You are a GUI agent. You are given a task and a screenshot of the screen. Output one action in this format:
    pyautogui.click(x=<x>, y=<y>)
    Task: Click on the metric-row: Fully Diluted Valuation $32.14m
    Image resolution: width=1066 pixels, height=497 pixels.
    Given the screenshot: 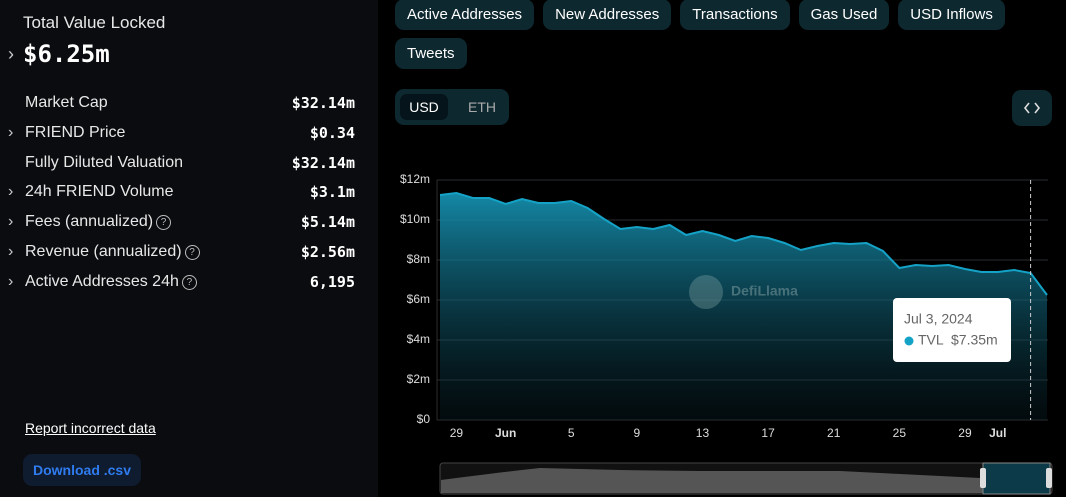 What is the action you would take?
    pyautogui.click(x=189, y=163)
    